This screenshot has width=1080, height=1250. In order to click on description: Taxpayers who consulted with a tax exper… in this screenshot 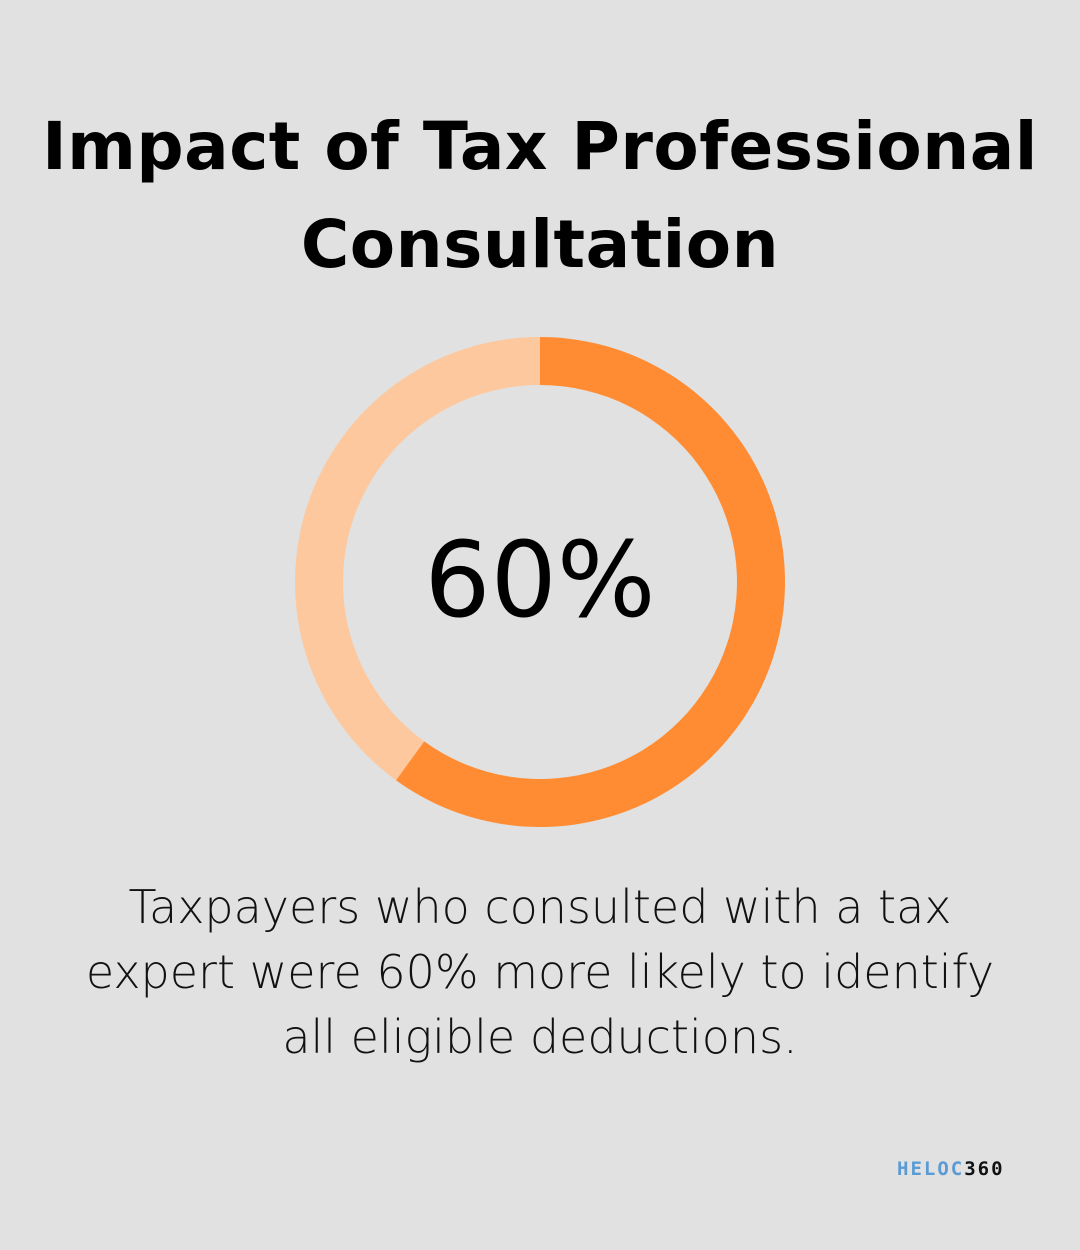, I will do `click(540, 972)`.